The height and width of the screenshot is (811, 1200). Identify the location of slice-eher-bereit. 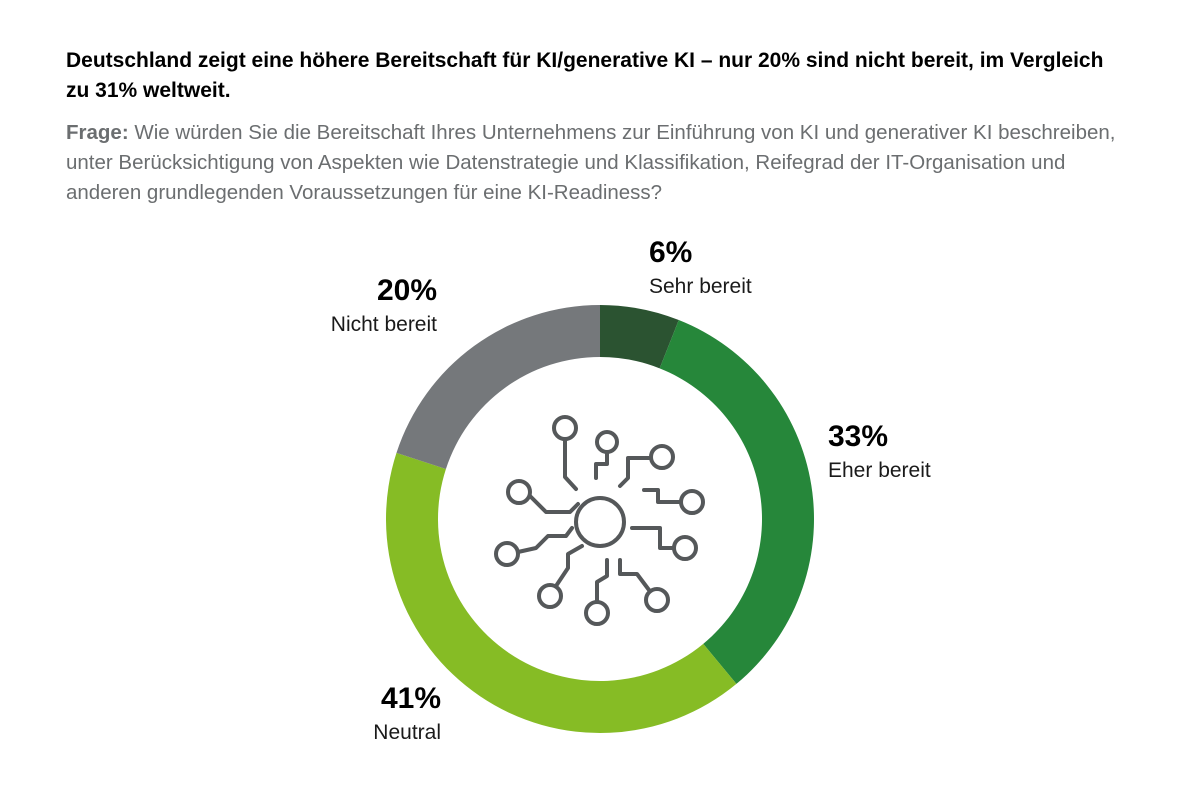
(736, 502).